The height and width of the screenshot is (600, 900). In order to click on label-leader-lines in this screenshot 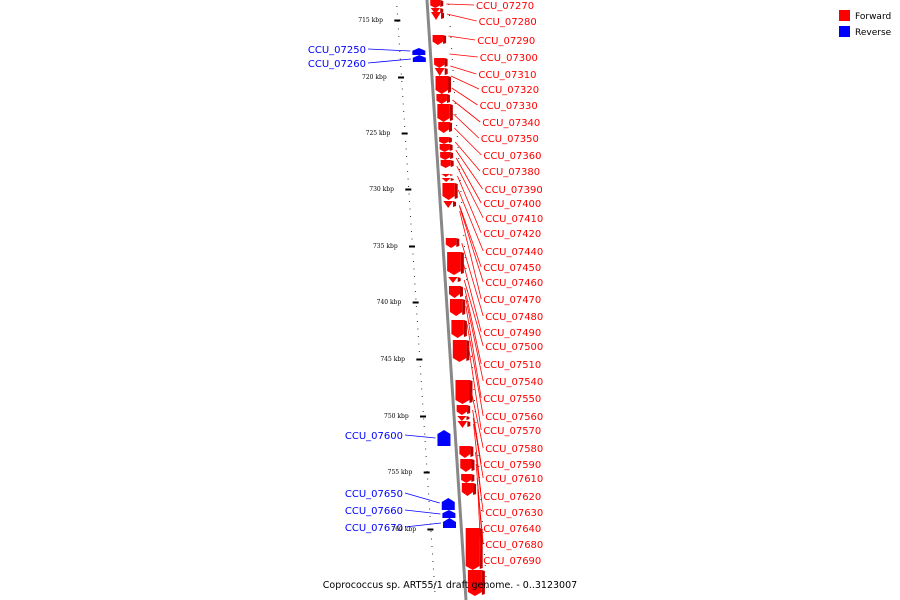, I will do `click(425, 282)`.